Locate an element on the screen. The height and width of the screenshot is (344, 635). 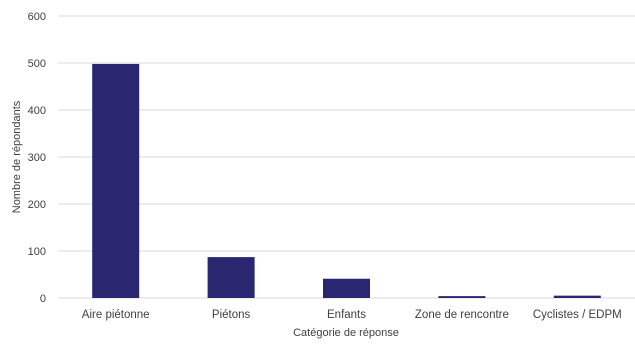
y-tick-label: 200 is located at coordinates (37, 205).